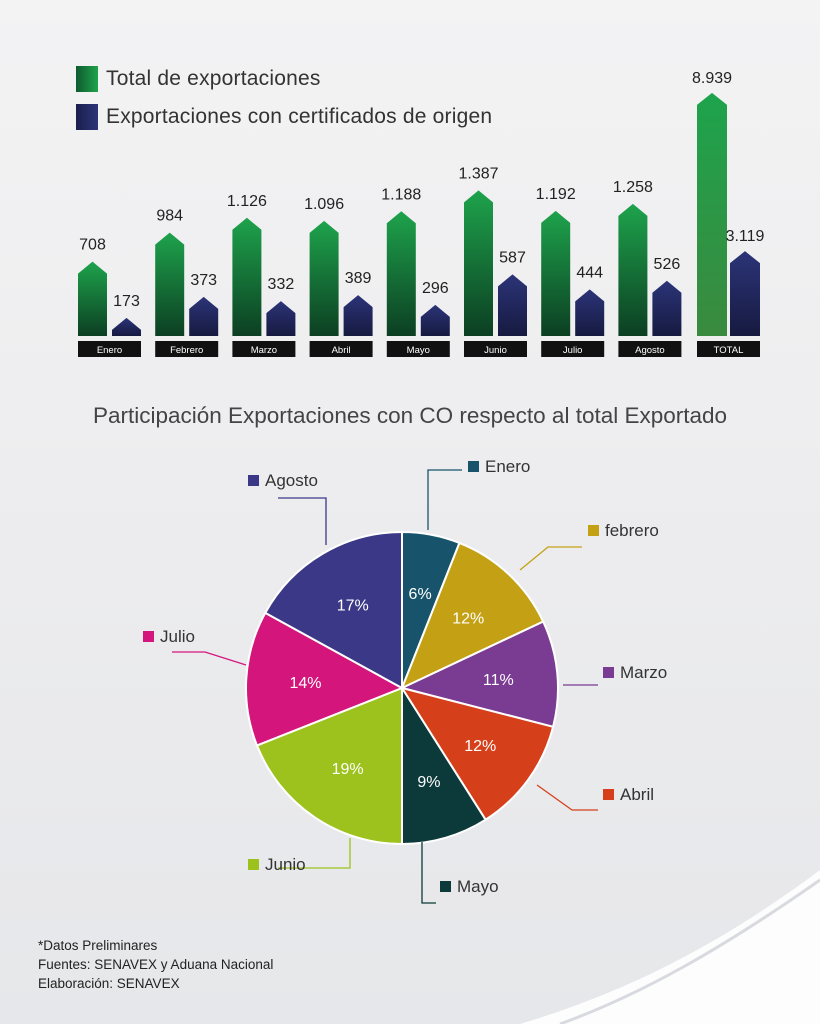  I want to click on category-box-agosto, so click(650, 349).